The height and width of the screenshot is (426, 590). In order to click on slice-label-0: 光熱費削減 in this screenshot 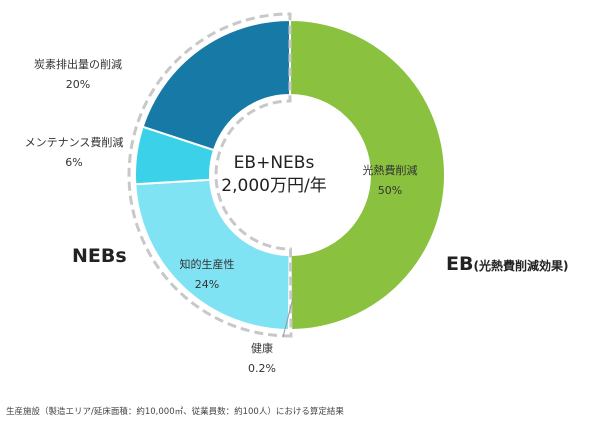, I will do `click(390, 170)`.